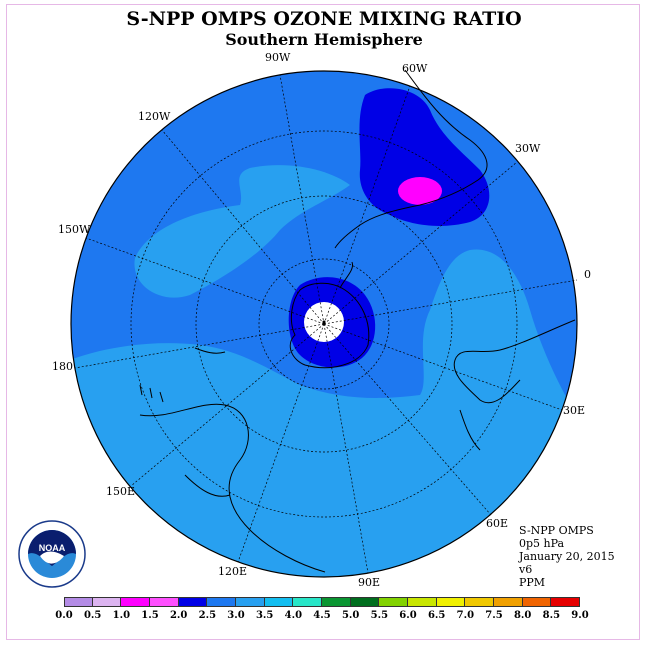 Image resolution: width=648 pixels, height=648 pixels. What do you see at coordinates (465, 615) in the screenshot?
I see `colorbar-tick-label: 7.0` at bounding box center [465, 615].